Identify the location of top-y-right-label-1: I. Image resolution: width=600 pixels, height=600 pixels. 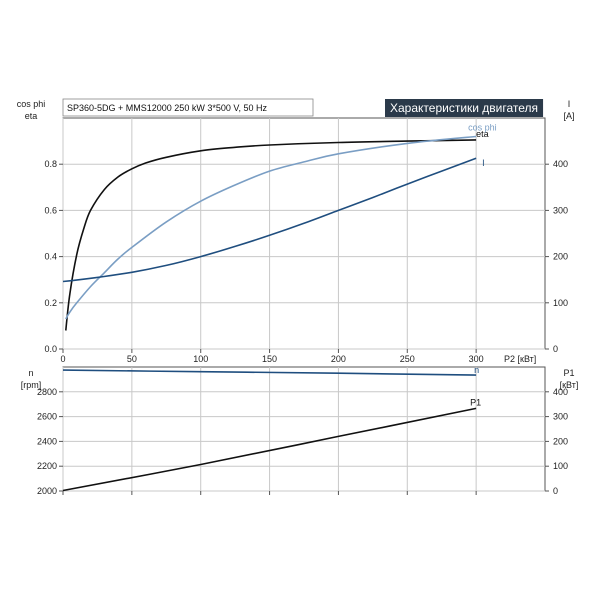
(569, 104).